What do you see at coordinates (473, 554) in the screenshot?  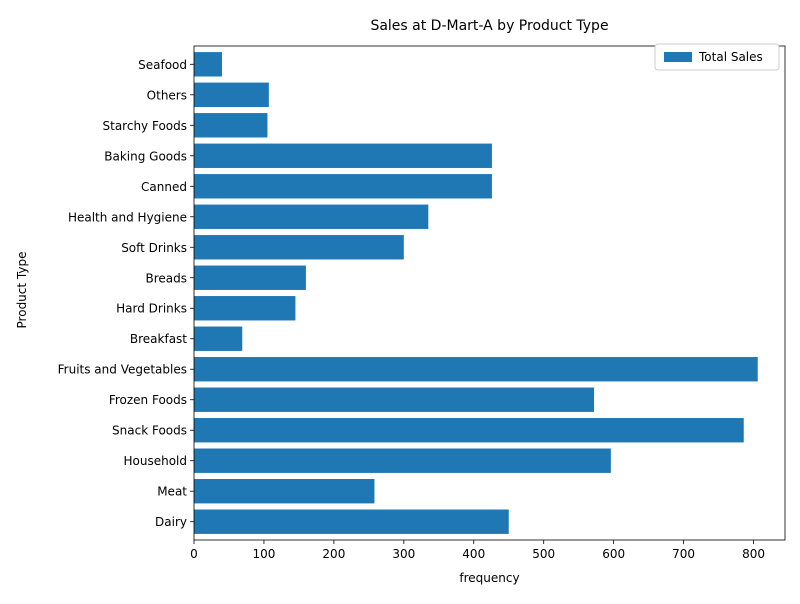 I see `x-tick-label-400: 400` at bounding box center [473, 554].